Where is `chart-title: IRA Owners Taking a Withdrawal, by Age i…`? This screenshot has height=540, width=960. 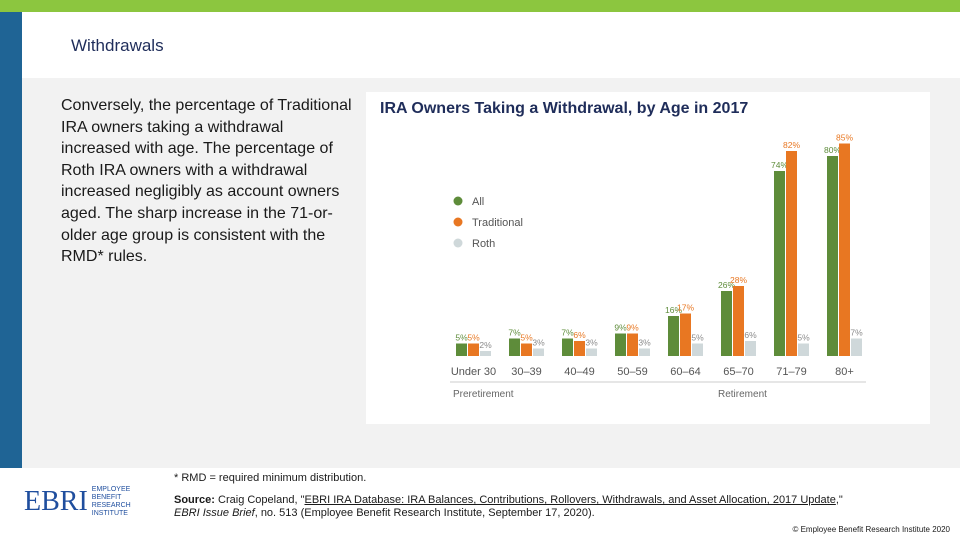
chart-title: IRA Owners Taking a Withdrawal, by Age i… is located at coordinates (564, 108).